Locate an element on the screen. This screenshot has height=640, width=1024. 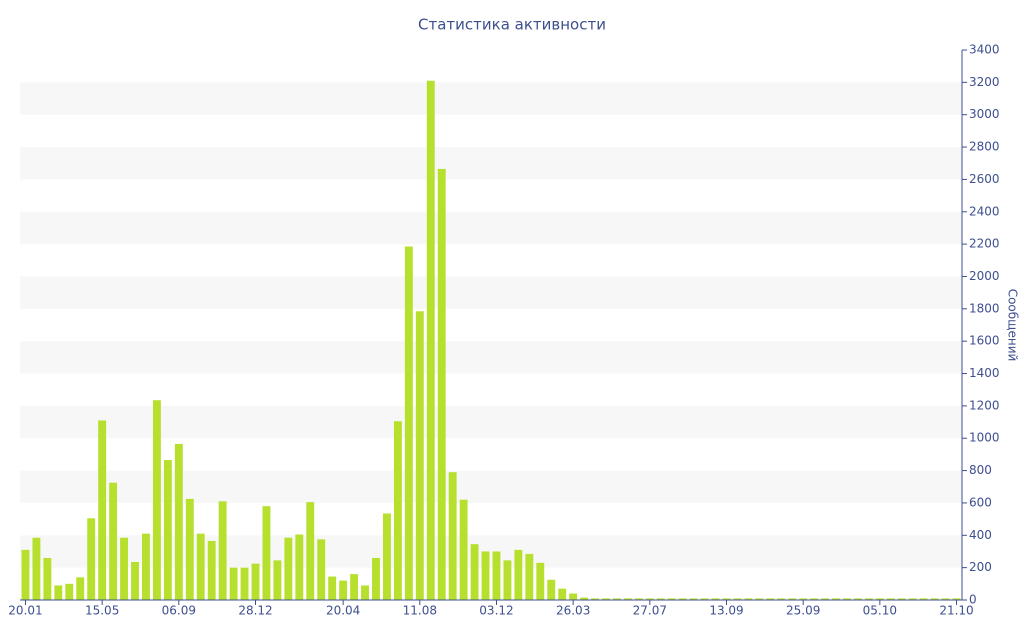
x-tick-label: 15.05 is located at coordinates (102, 611).